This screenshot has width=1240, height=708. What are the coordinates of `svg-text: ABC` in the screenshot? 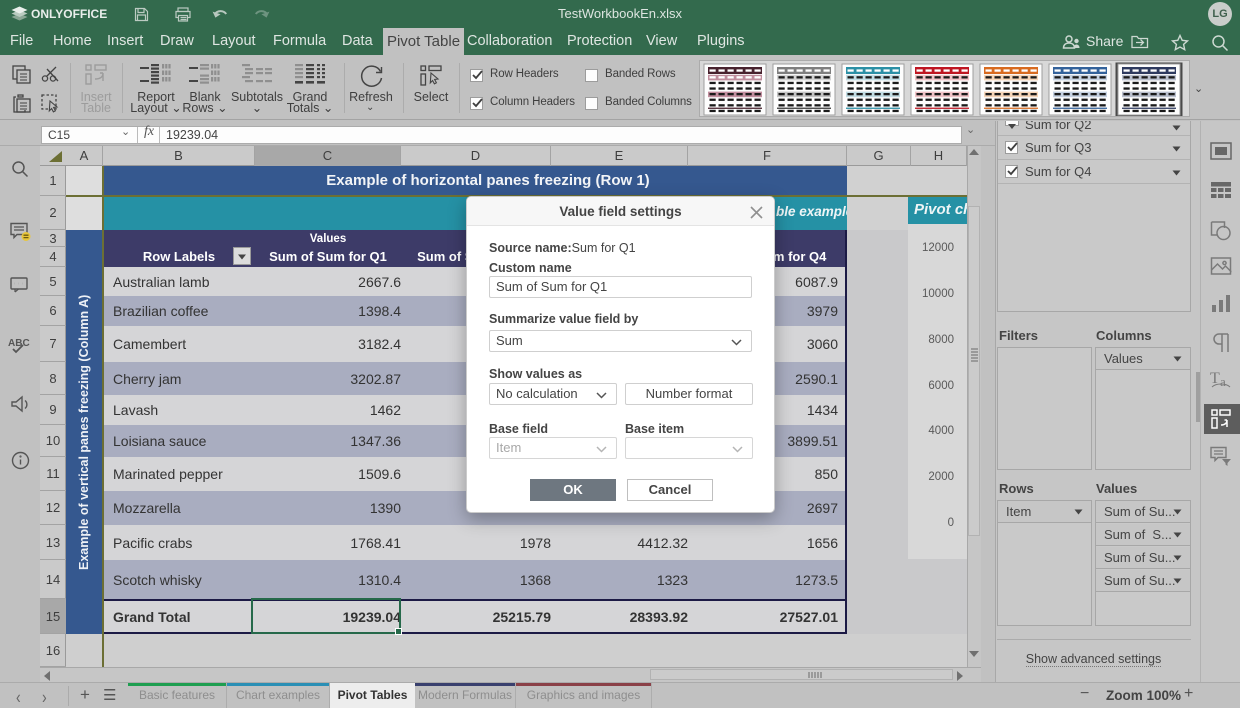 It's located at (19, 343).